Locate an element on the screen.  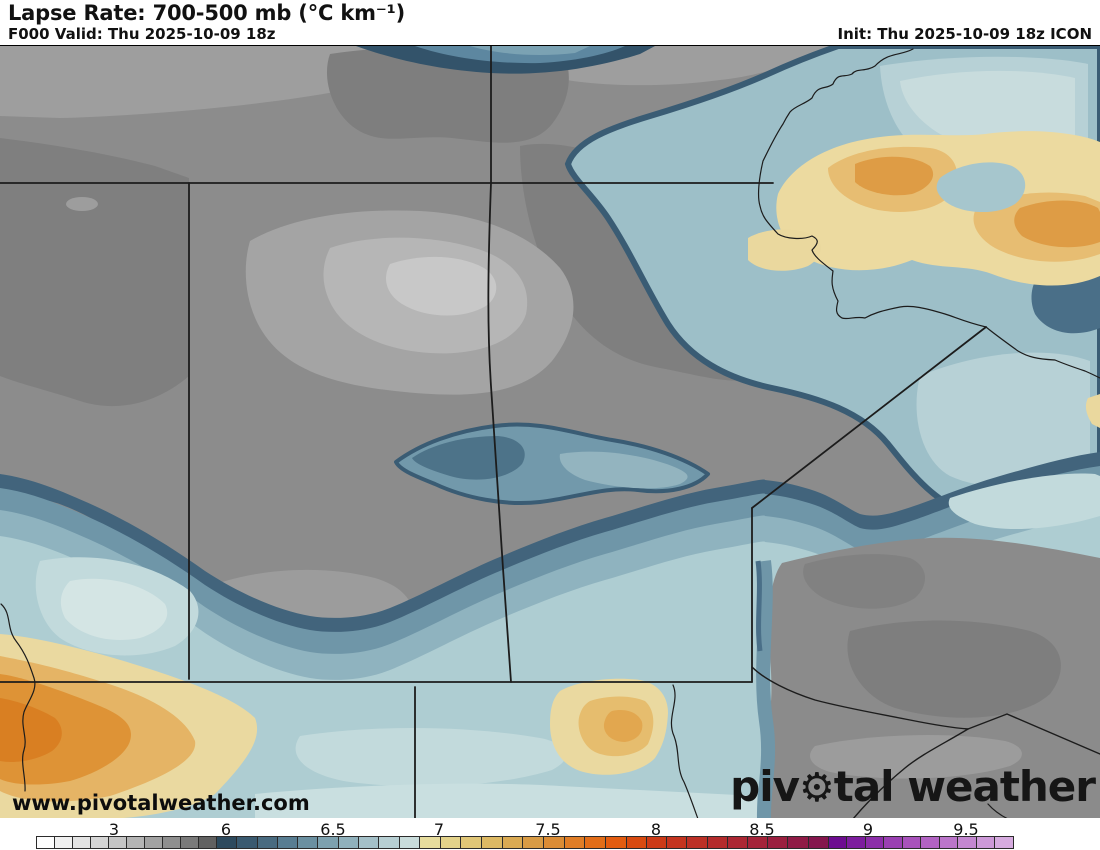
colorbar-tick-9.5: 9.5 is located at coordinates (966, 829).